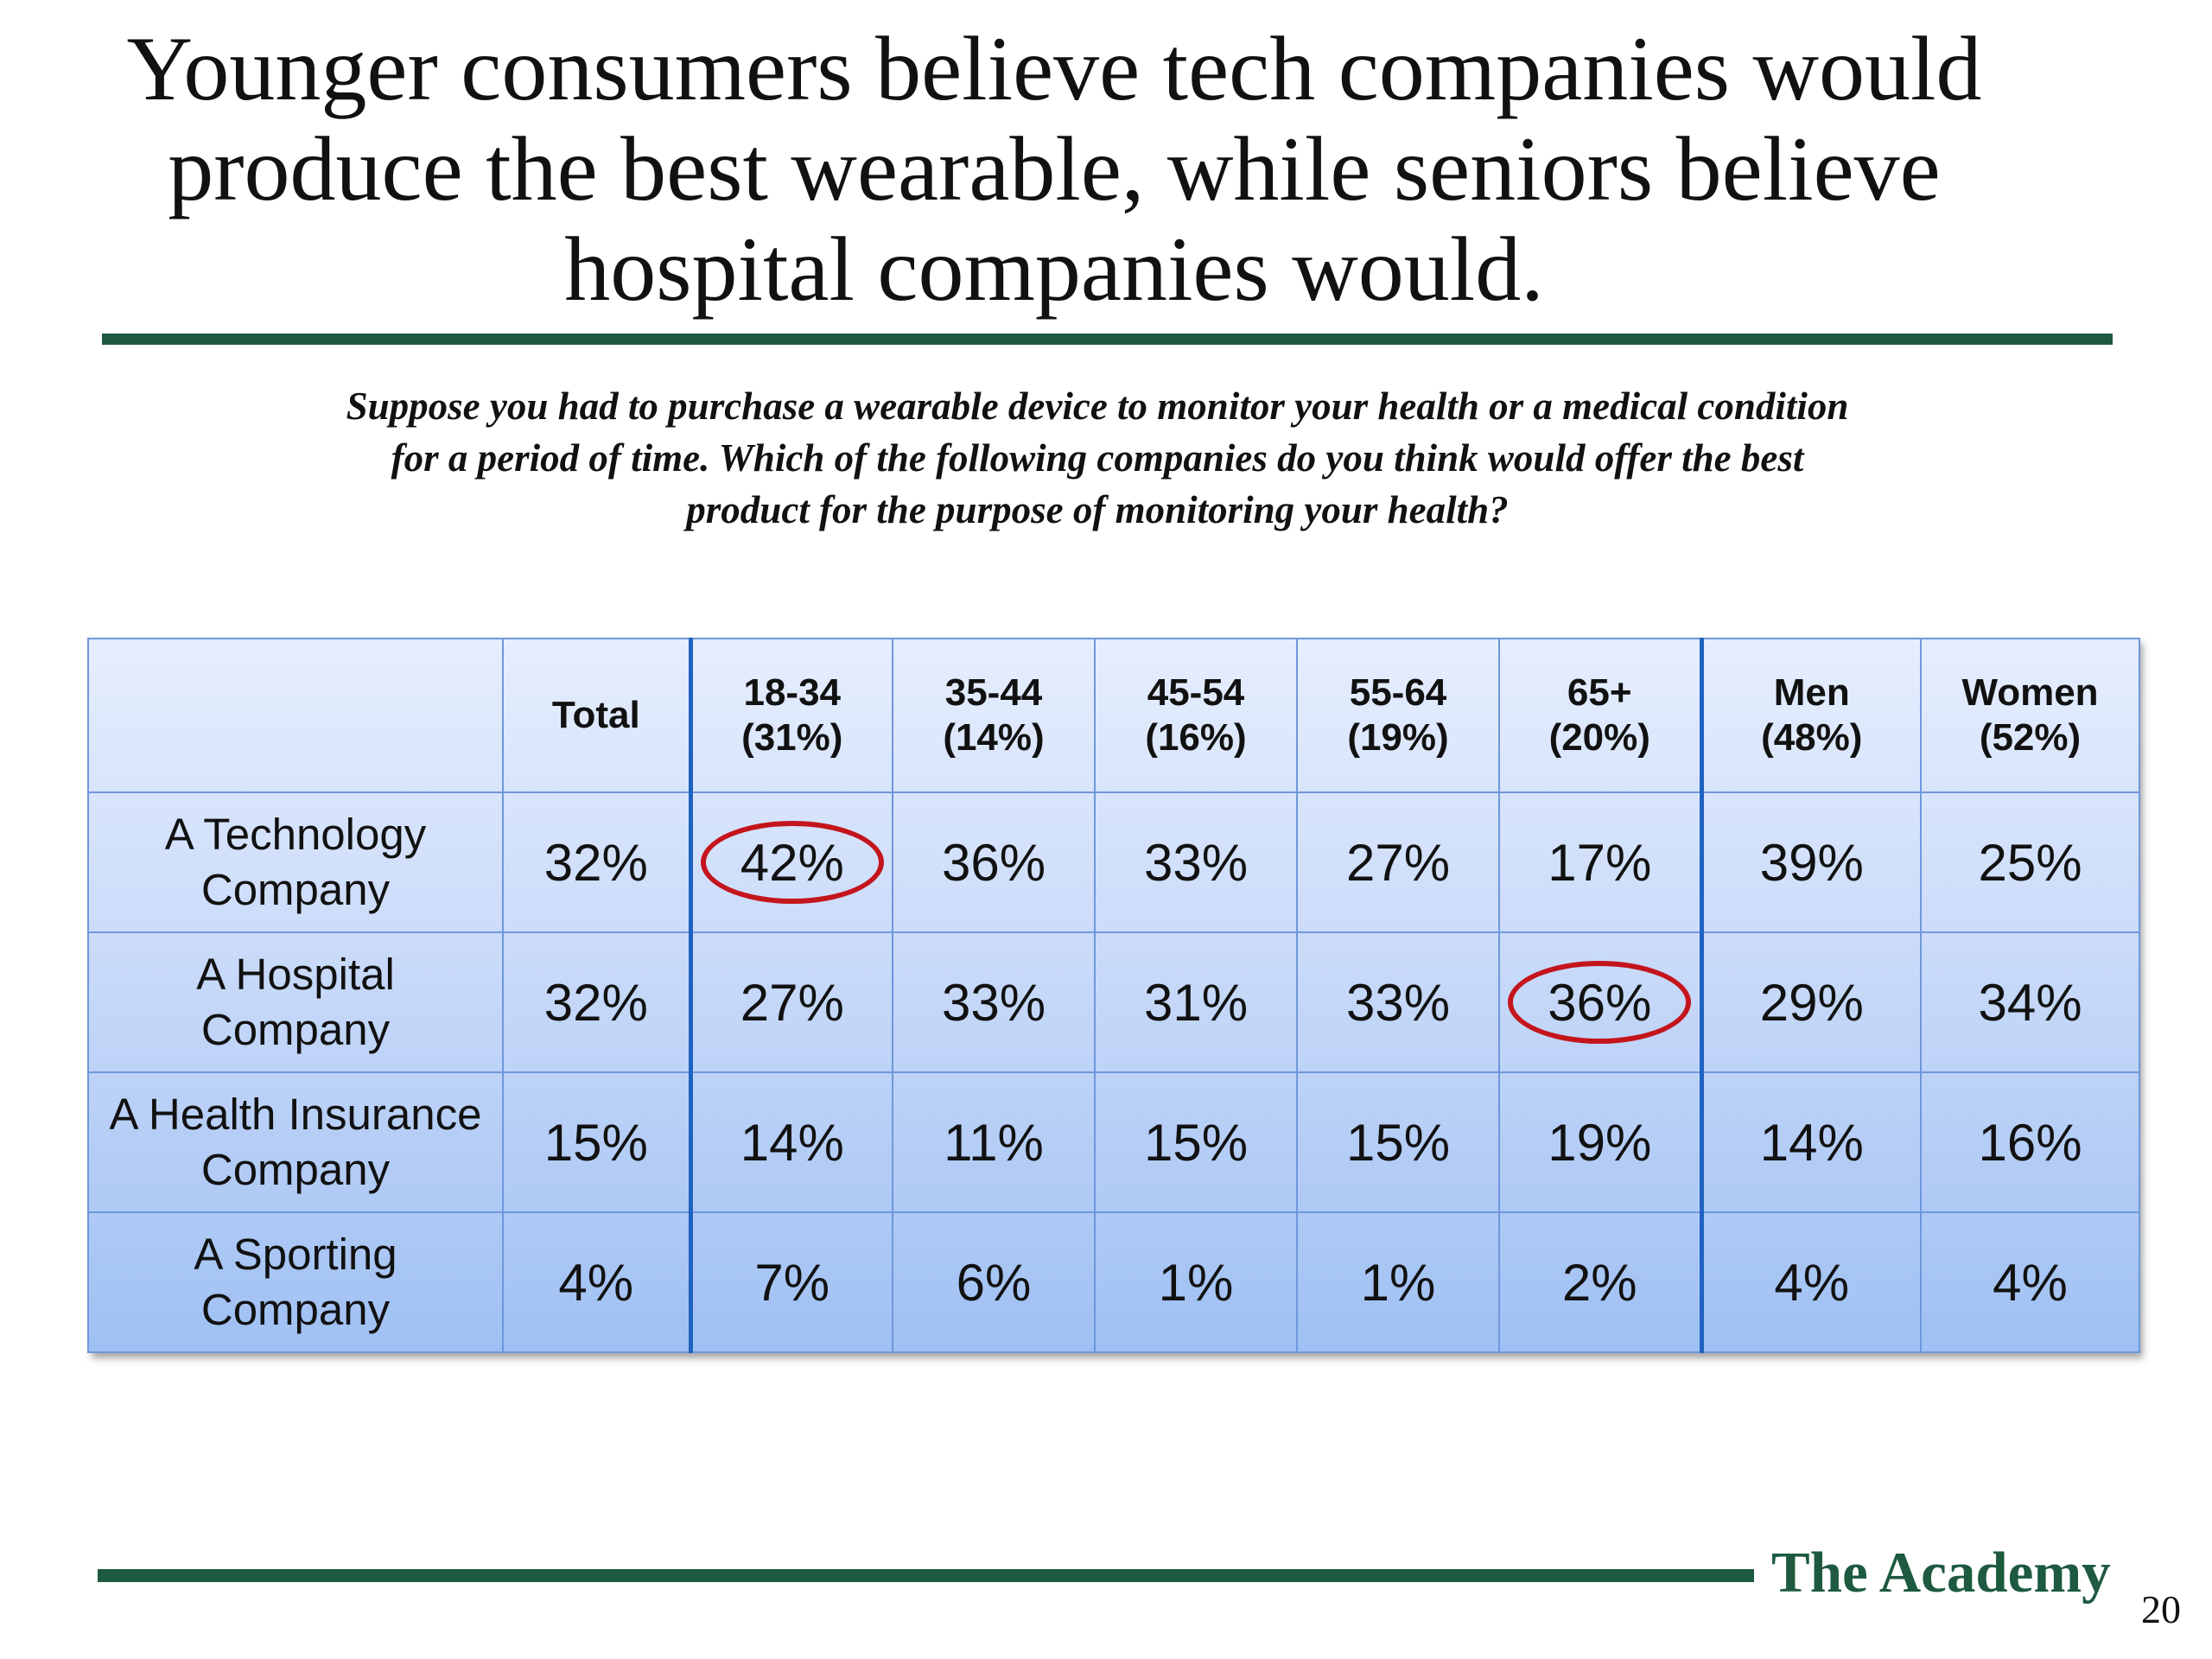 The height and width of the screenshot is (1659, 2212). I want to click on title-line: hospital companies would., so click(1054, 269).